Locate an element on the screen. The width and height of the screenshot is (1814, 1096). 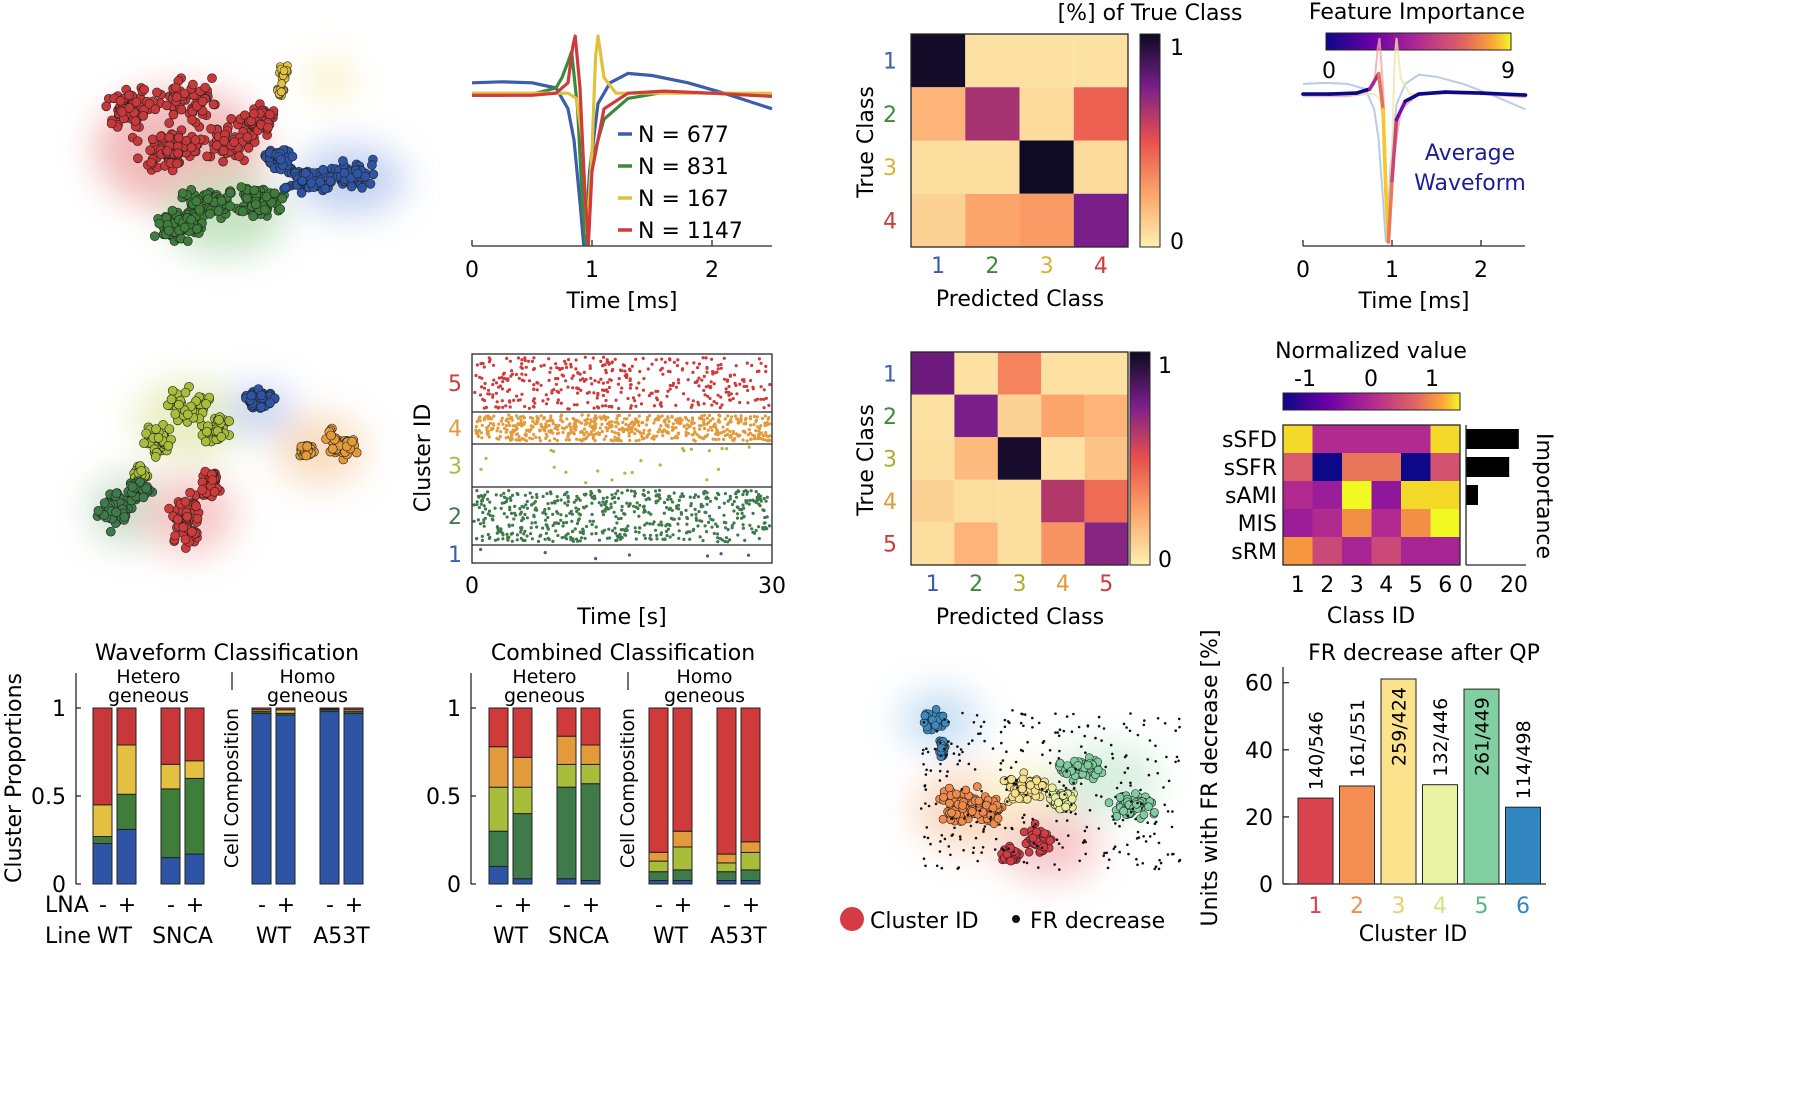
importance-bar-sSFD is located at coordinates (1492, 439).